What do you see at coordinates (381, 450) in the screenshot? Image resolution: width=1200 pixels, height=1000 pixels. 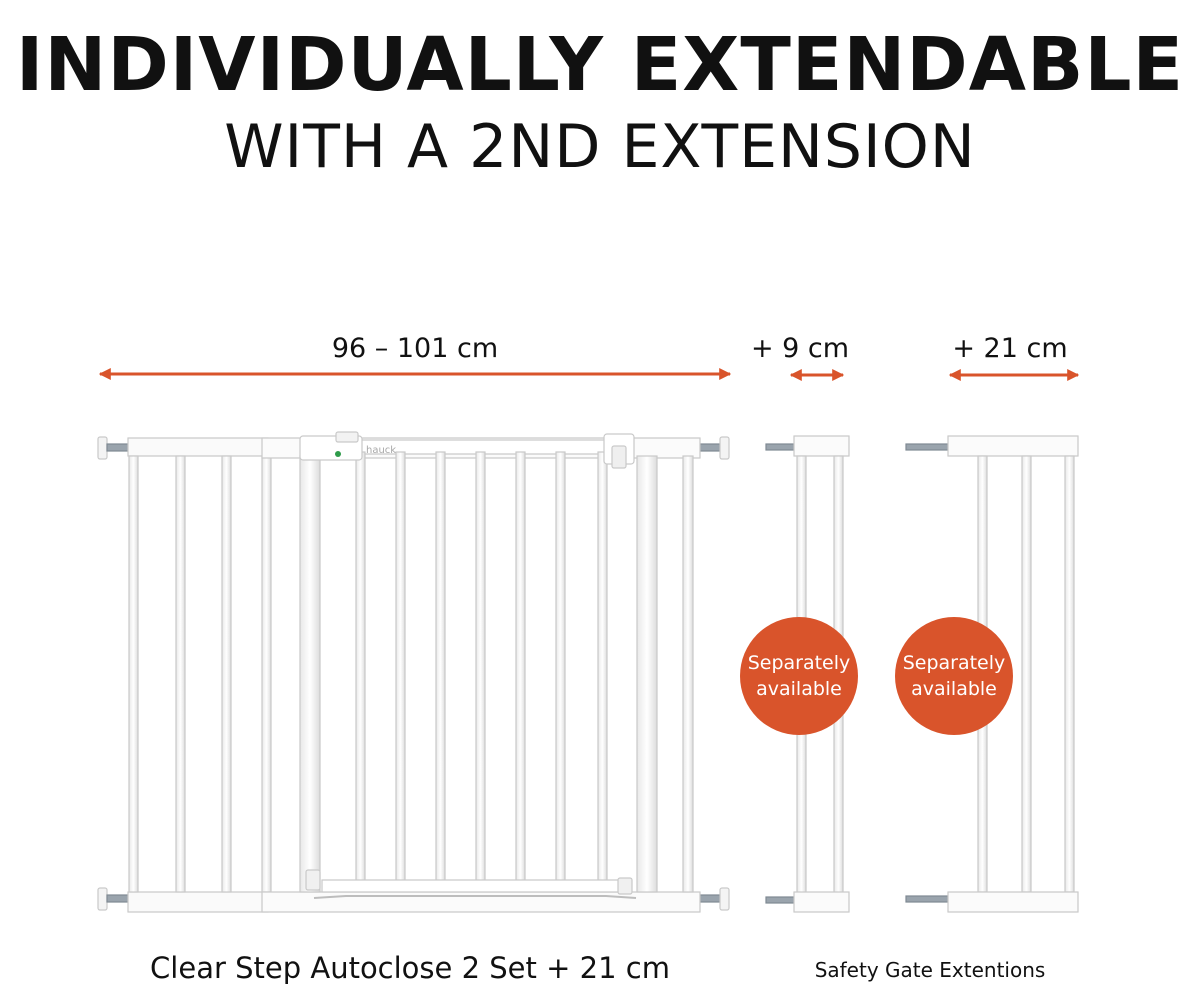 I see `brand-logo: hauck` at bounding box center [381, 450].